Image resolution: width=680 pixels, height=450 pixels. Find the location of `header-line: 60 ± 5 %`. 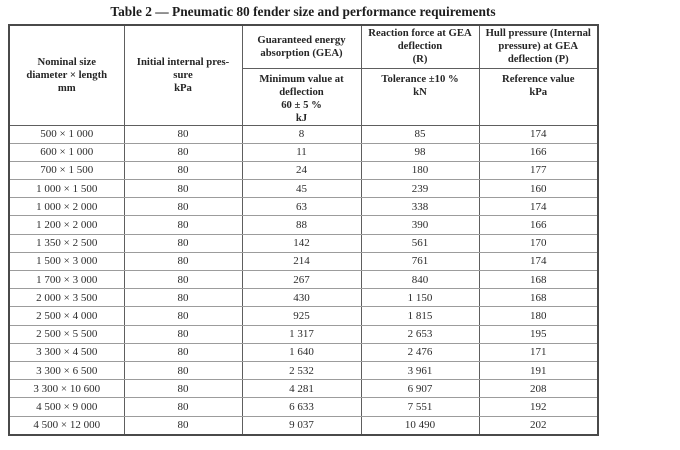

header-line: 60 ± 5 % is located at coordinates (301, 104).